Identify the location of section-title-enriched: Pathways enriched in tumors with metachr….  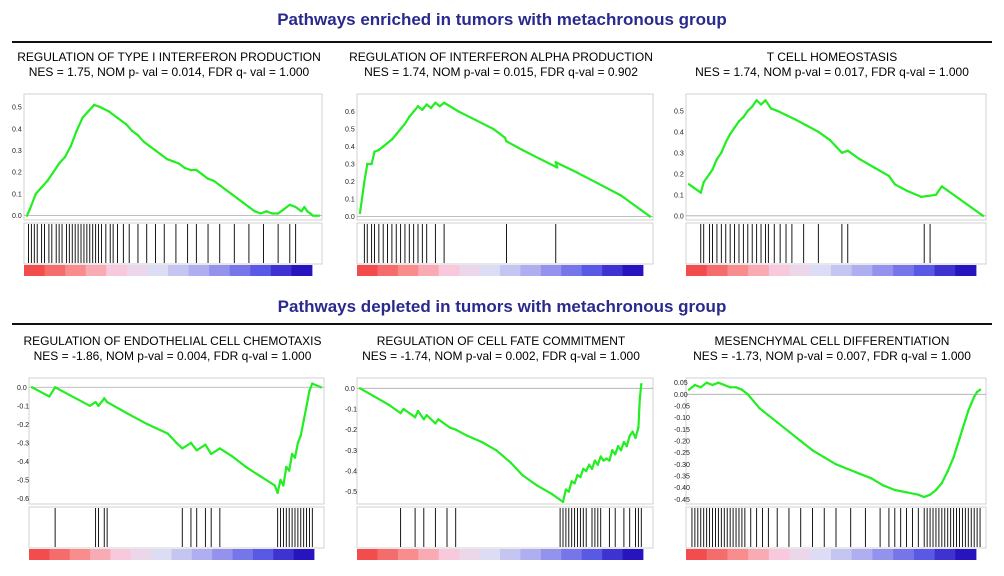
(502, 19).